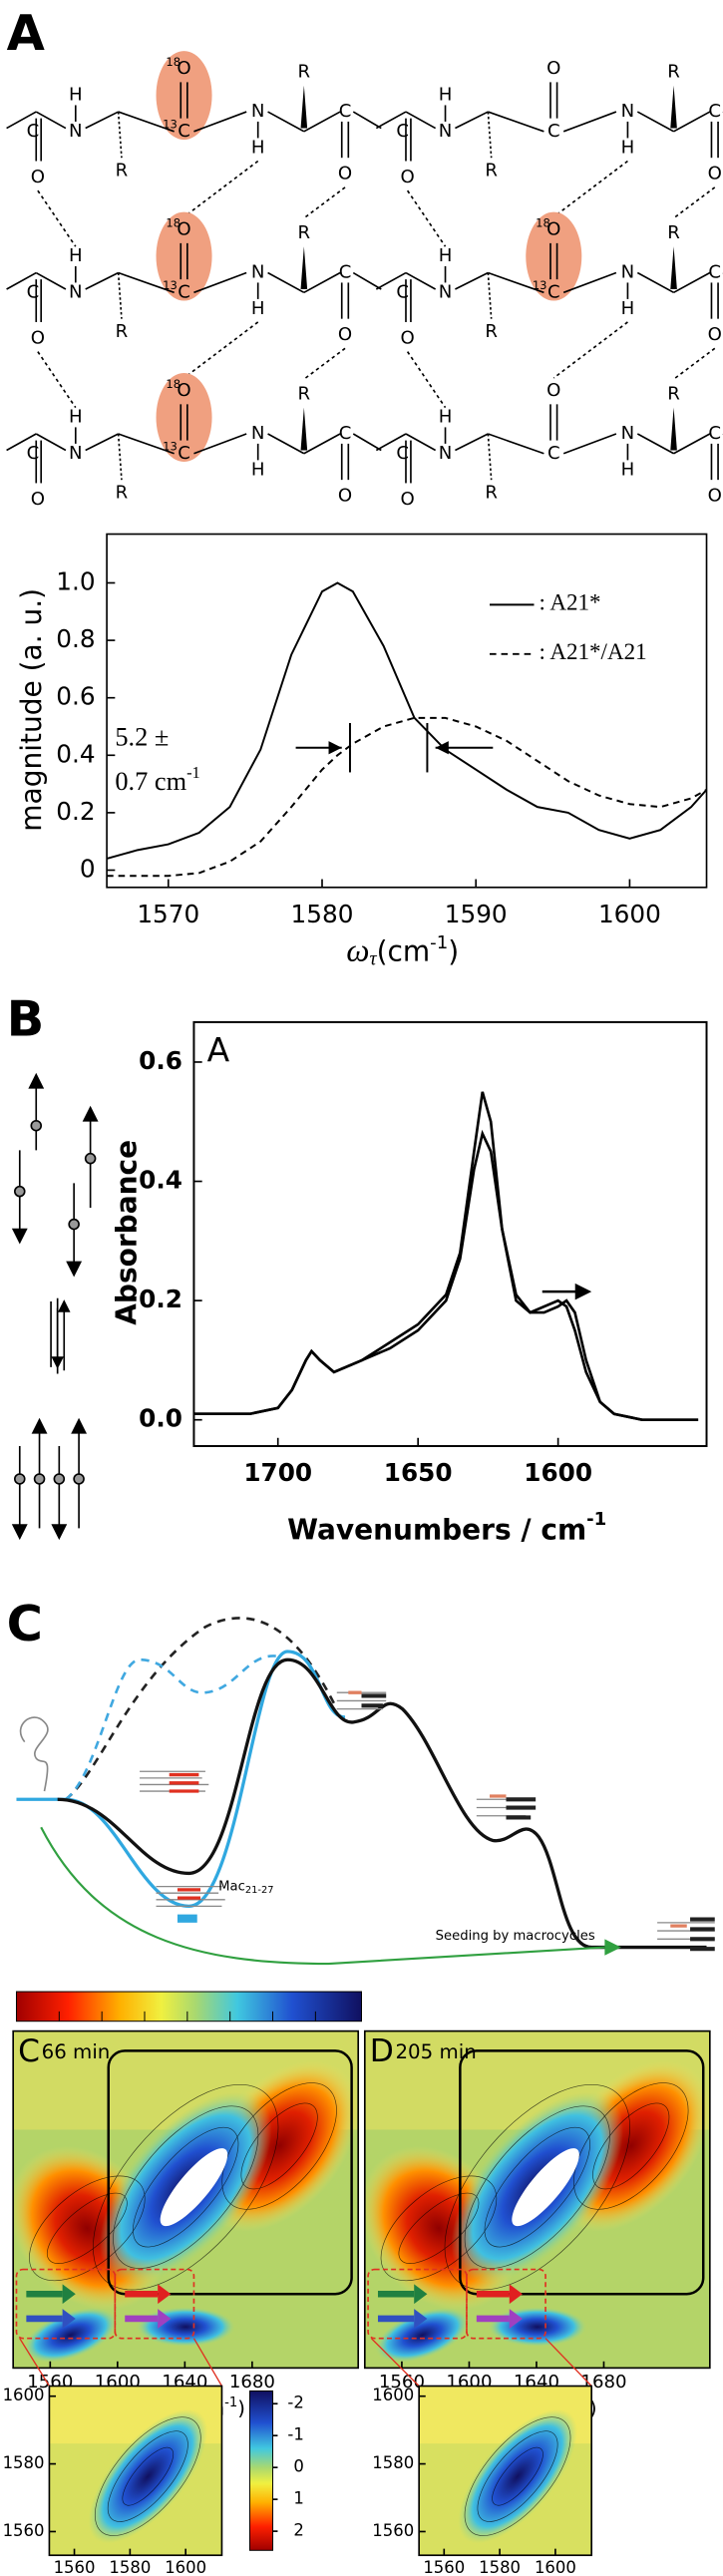 This screenshot has height=2576, width=723. Describe the element at coordinates (231, 1888) in the screenshot. I see `text: Mac` at that location.